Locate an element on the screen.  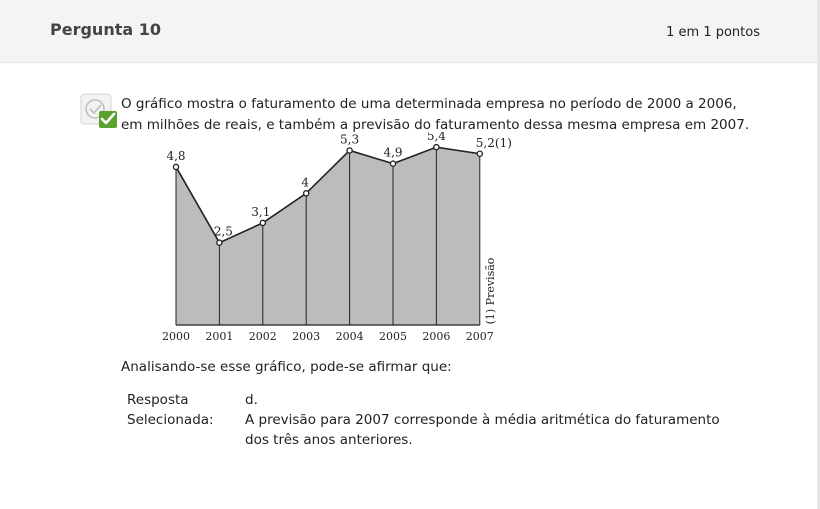
data-point-2004 is located at coordinates (349, 150).